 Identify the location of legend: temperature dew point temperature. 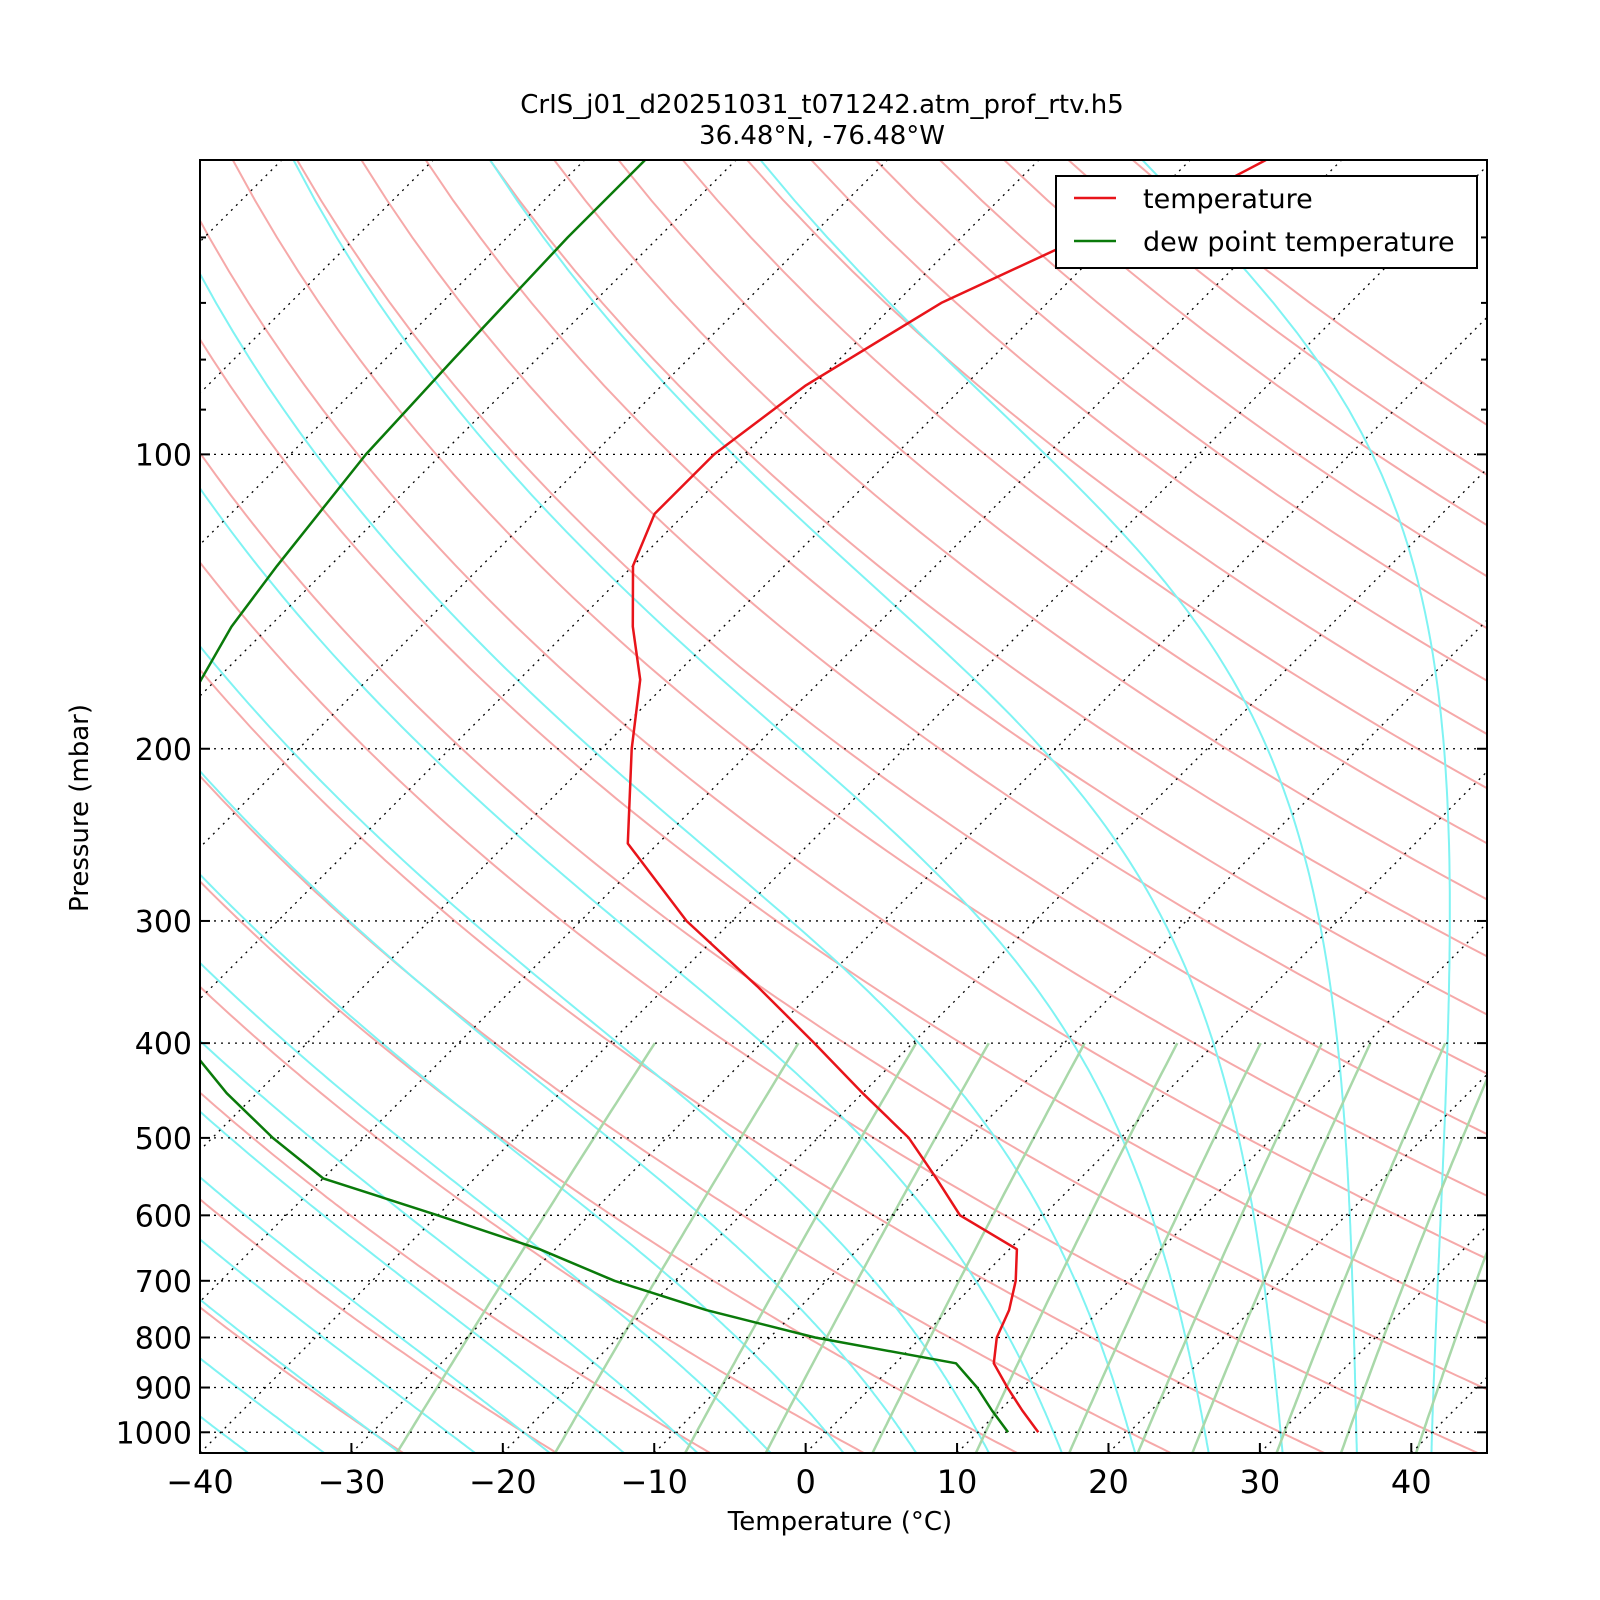
(1266, 222).